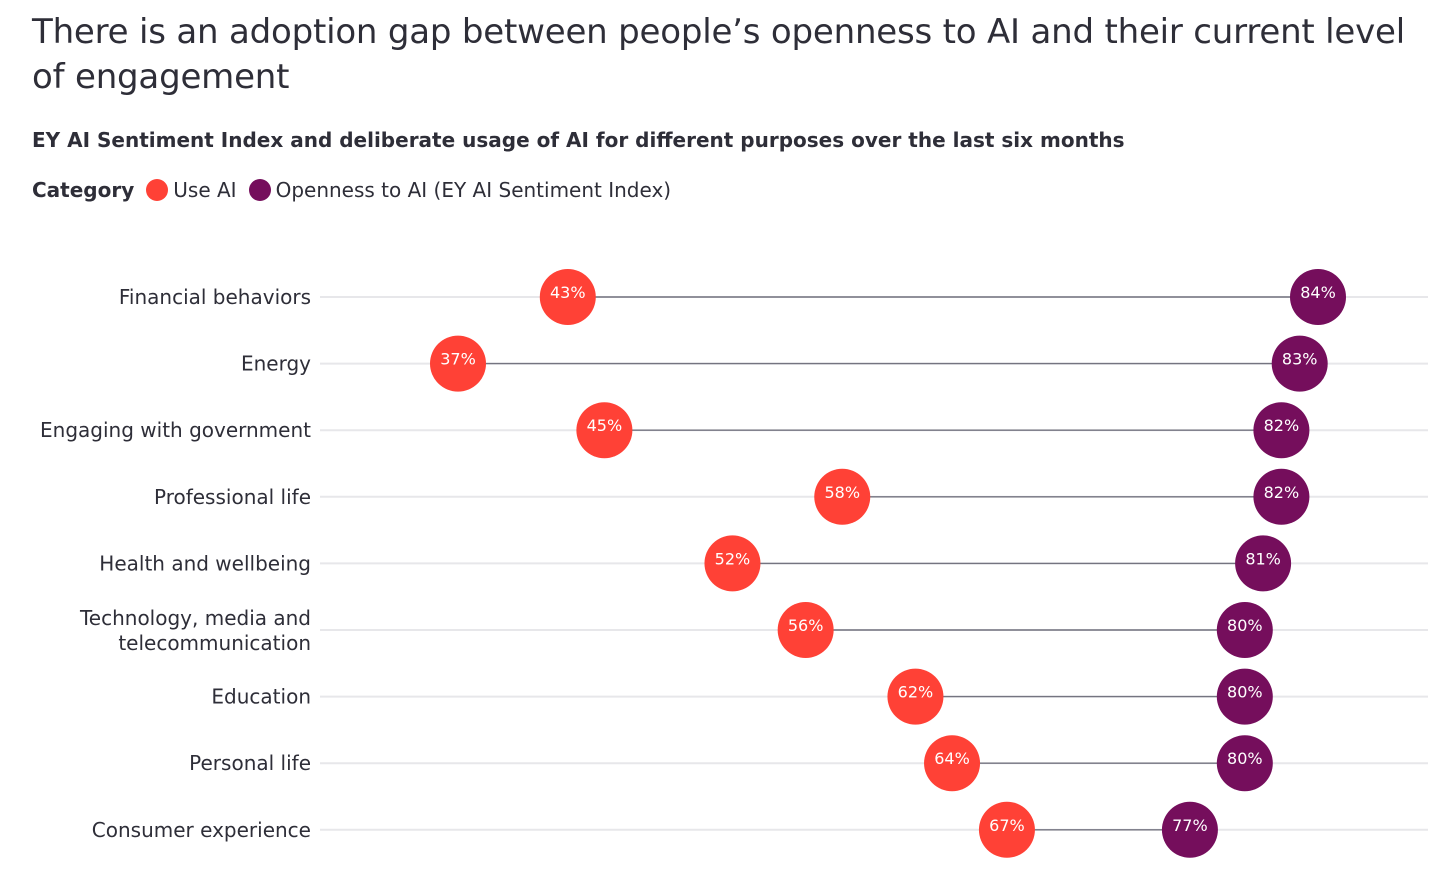 This screenshot has height=882, width=1456. I want to click on openness-value-label: 84%, so click(1318, 292).